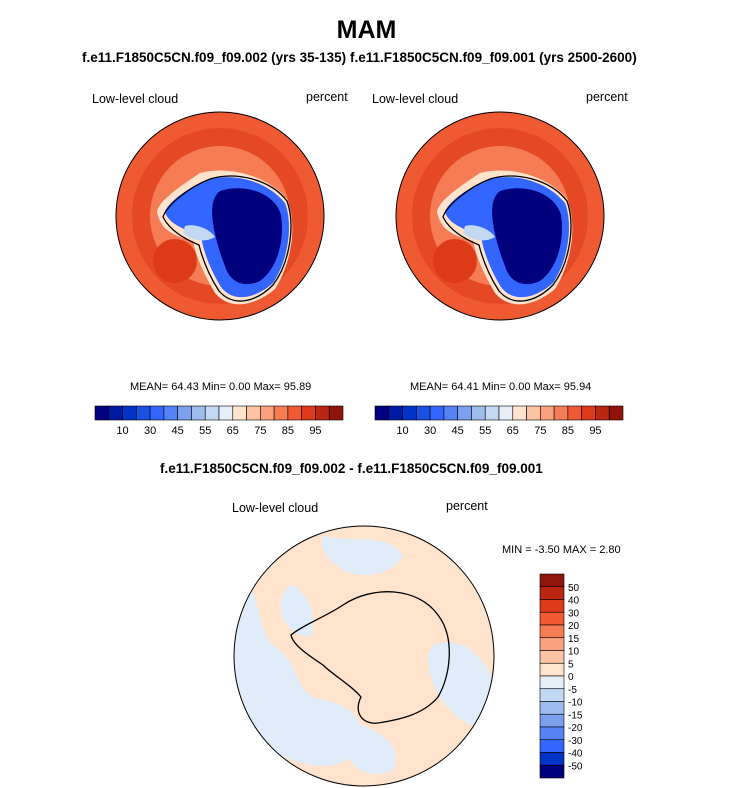 The height and width of the screenshot is (788, 733). Describe the element at coordinates (485, 431) in the screenshot. I see `panel2-colorbar-tick-label: 55` at that location.